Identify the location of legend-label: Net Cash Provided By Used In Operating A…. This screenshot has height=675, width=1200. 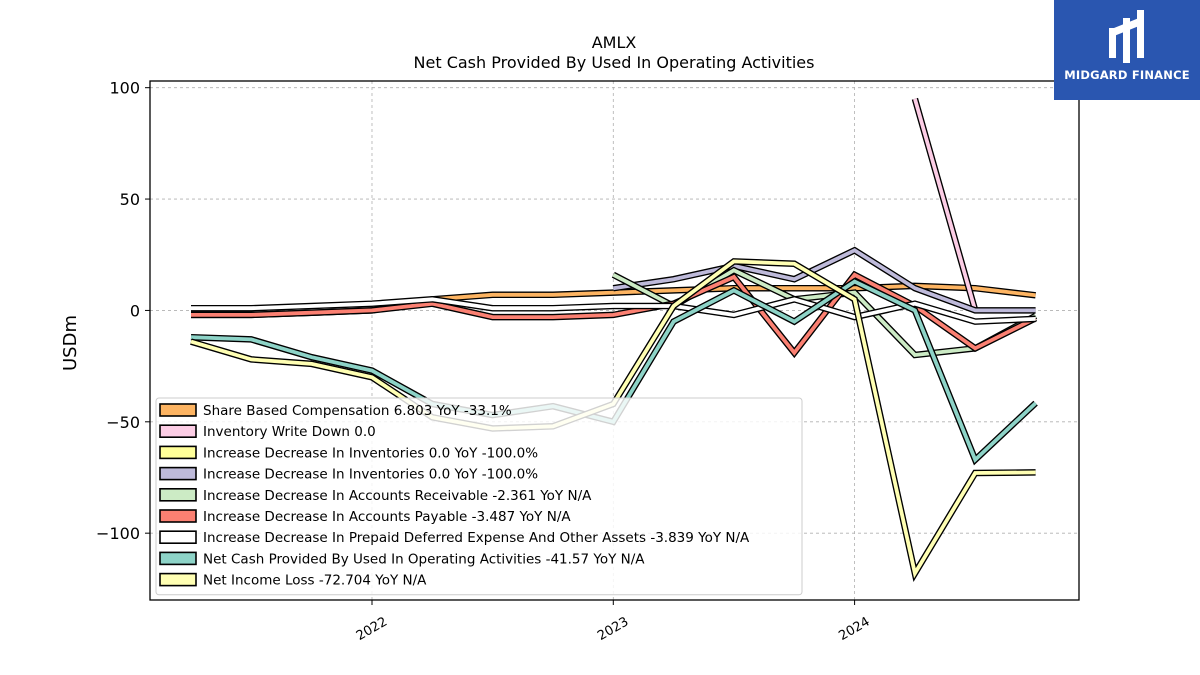
(424, 559).